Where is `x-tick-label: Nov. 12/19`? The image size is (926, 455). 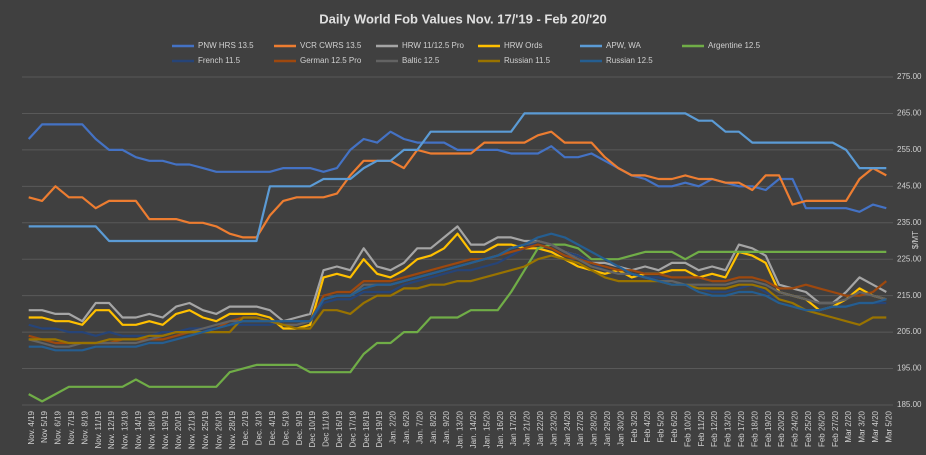
x-tick-label: Nov. 12/19 is located at coordinates (111, 429).